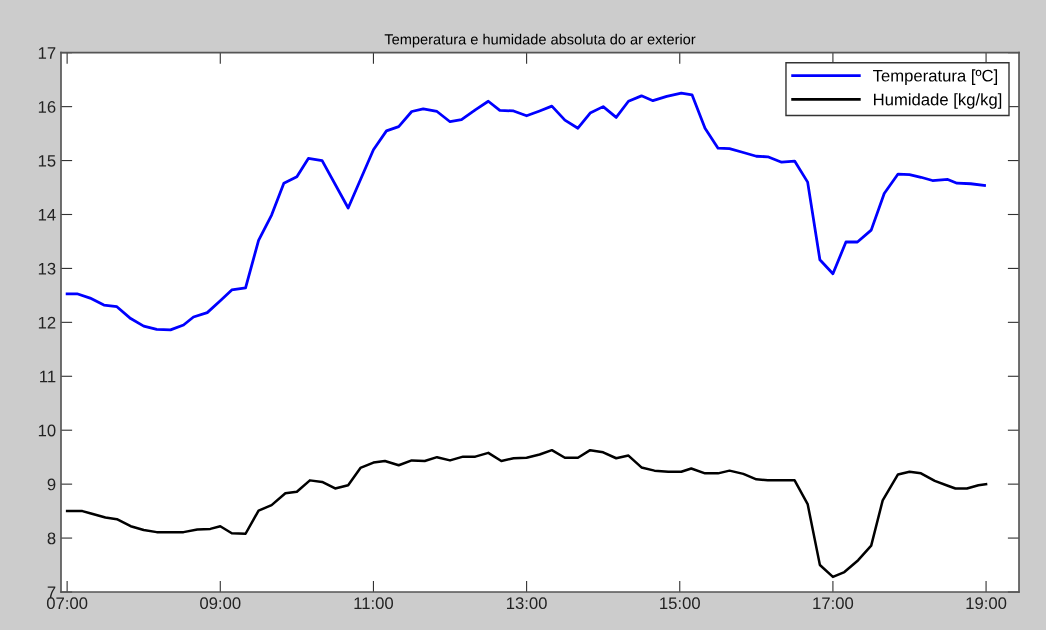  Describe the element at coordinates (51, 592) in the screenshot. I see `y-tick-label: 7` at that location.